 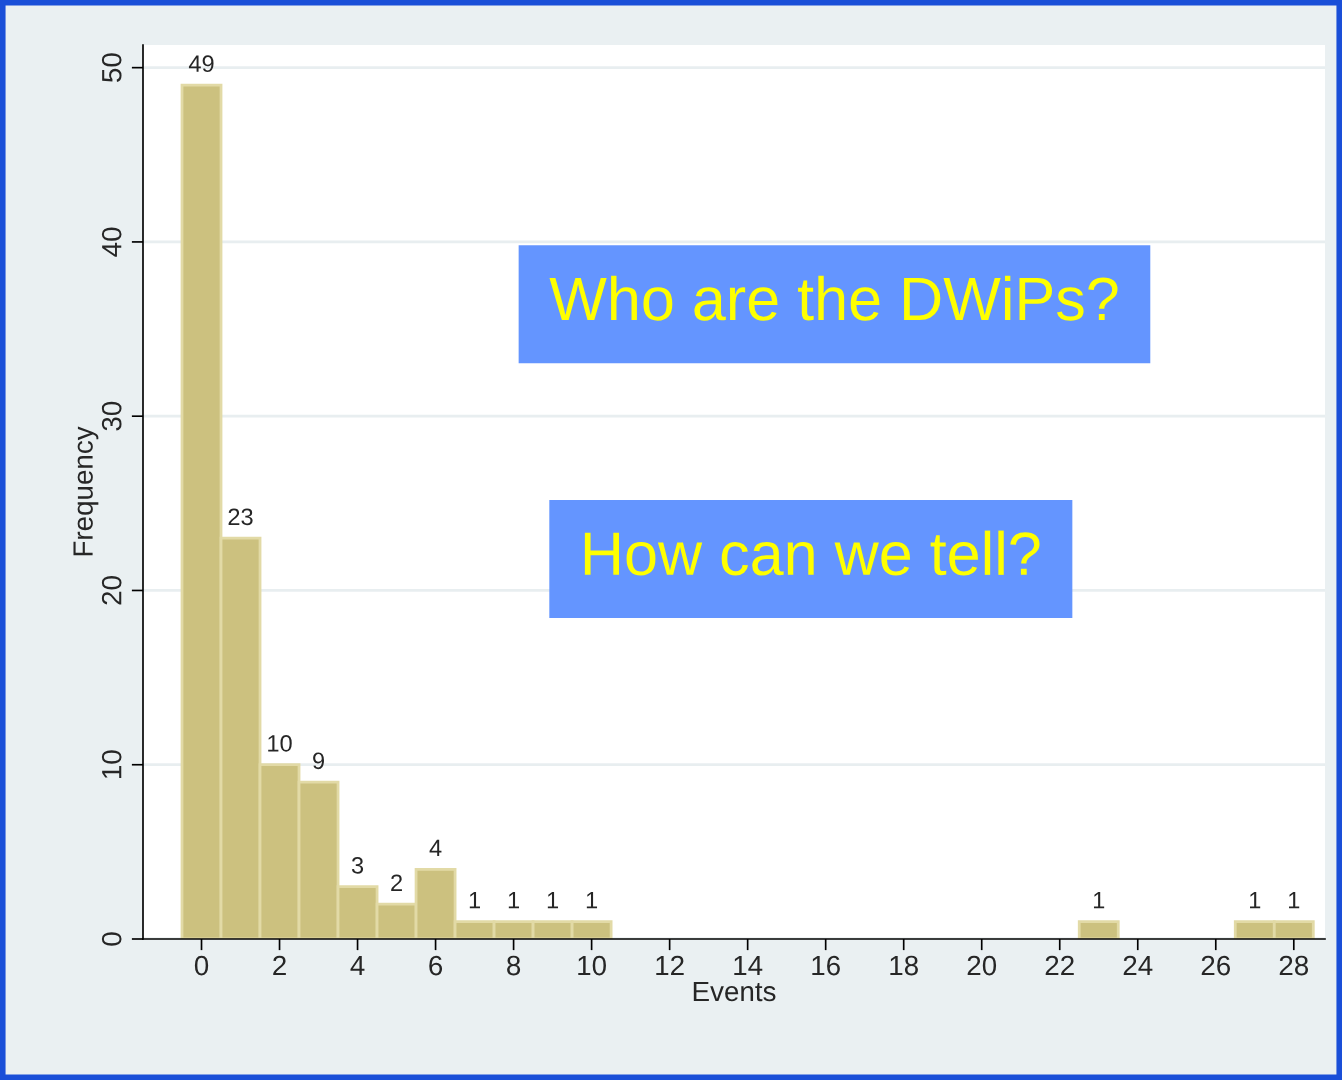 I want to click on y-axis-title: Frequency, so click(x=86, y=491).